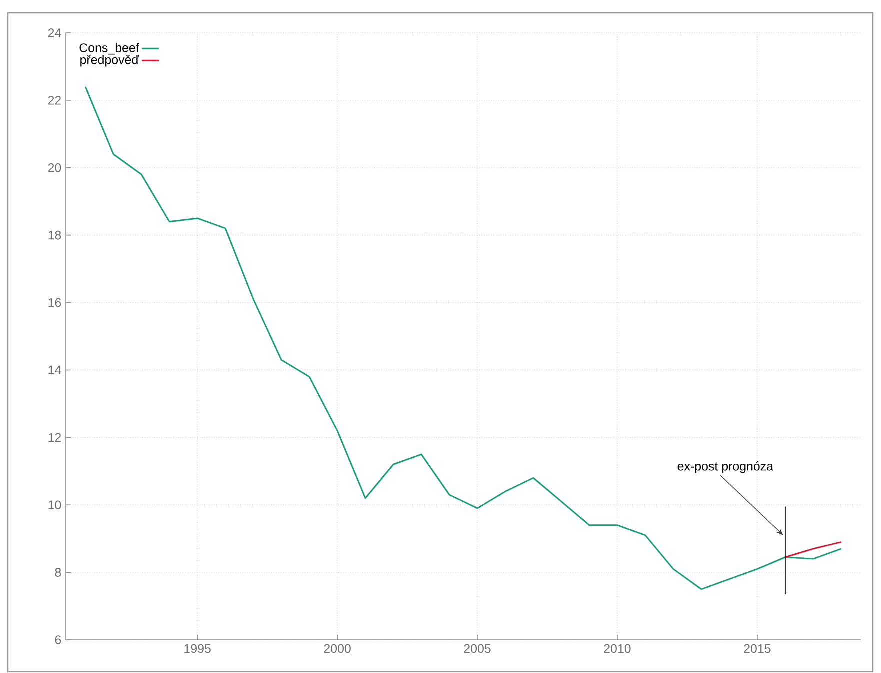 The image size is (881, 673). What do you see at coordinates (55, 303) in the screenshot?
I see `y-tick-label: 16` at bounding box center [55, 303].